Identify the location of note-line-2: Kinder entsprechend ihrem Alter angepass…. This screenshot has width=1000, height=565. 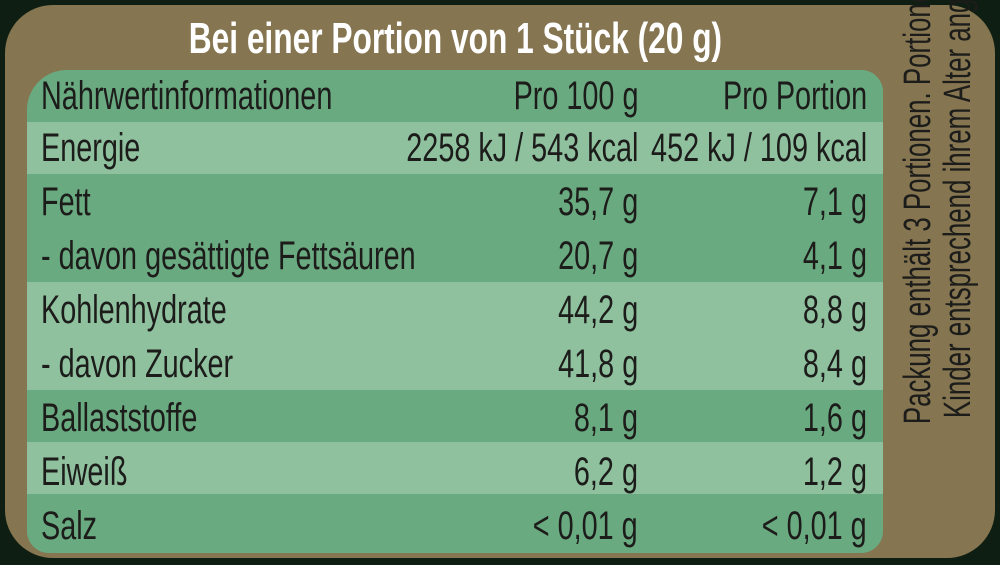
(958, 209).